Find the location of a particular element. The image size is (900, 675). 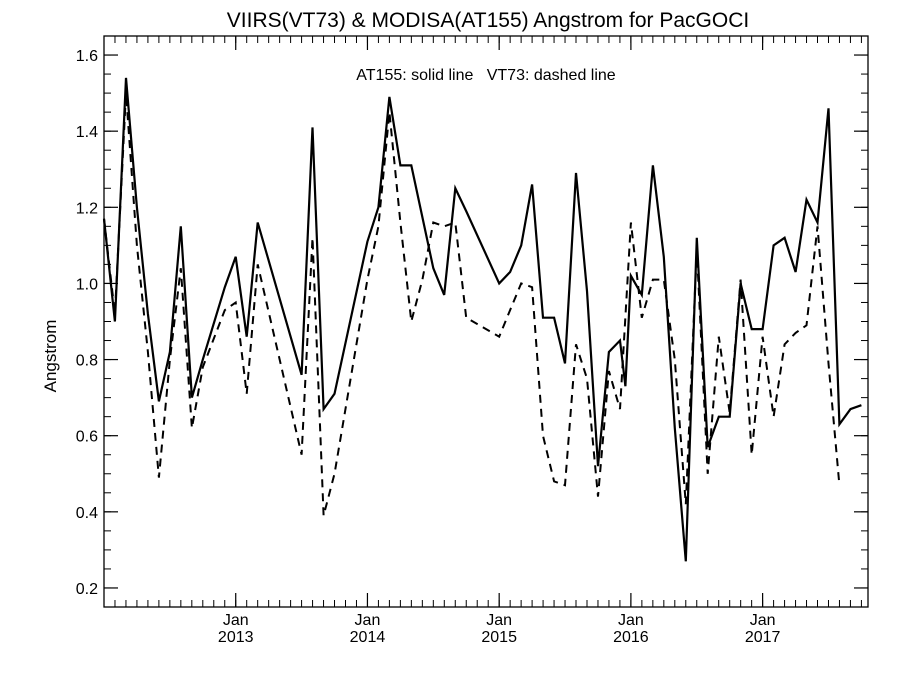

line-style-annotation: AT155: solid line VT73: dashed line is located at coordinates (486, 75).